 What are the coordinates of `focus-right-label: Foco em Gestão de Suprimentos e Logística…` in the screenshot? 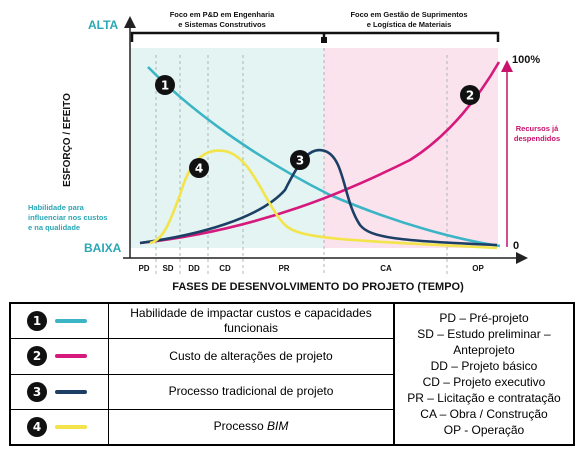 It's located at (408, 19).